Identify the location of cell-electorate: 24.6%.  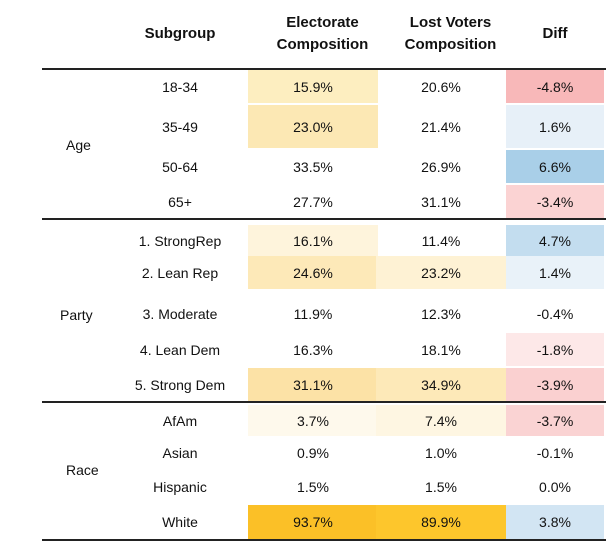
(313, 272).